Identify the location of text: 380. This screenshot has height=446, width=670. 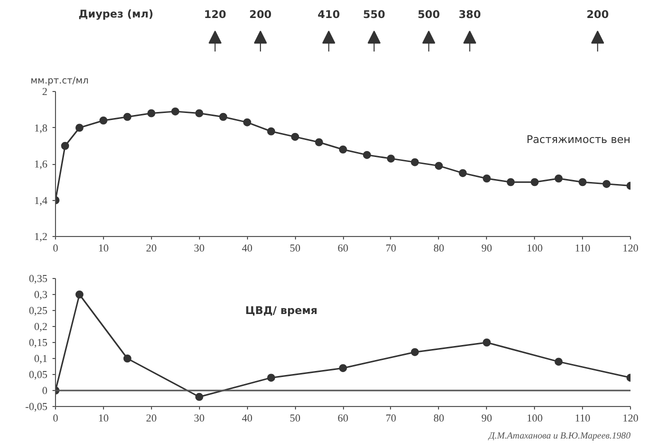
(469, 15).